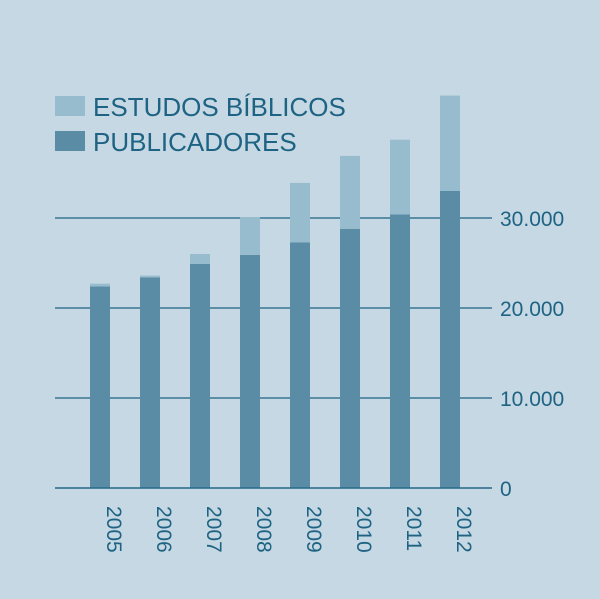  Describe the element at coordinates (150, 382) in the screenshot. I see `bar-publicadores-2006` at that location.